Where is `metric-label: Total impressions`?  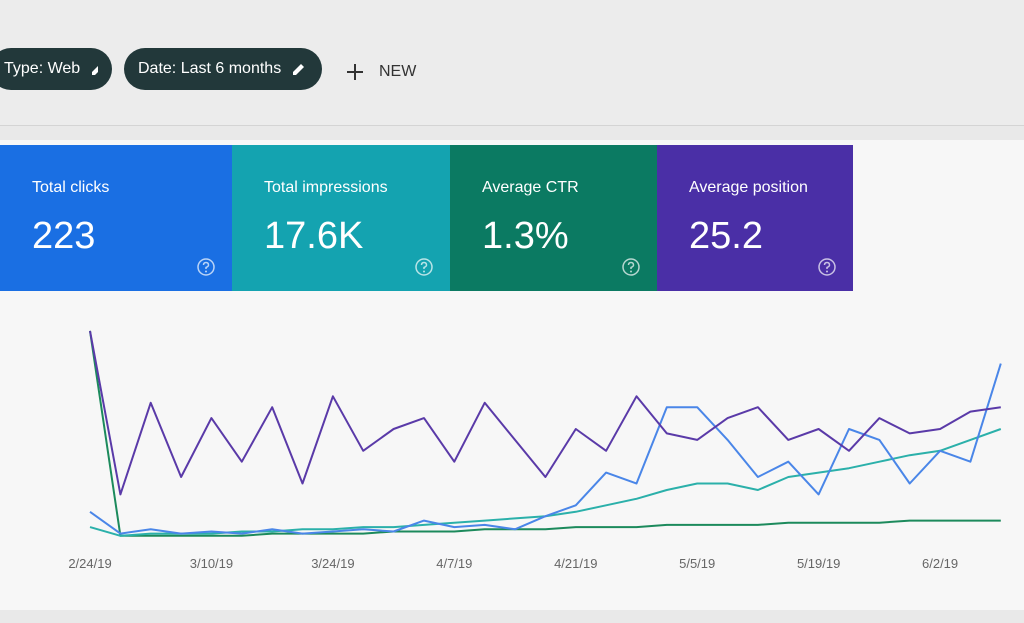
metric-label: Total impressions is located at coordinates (326, 187).